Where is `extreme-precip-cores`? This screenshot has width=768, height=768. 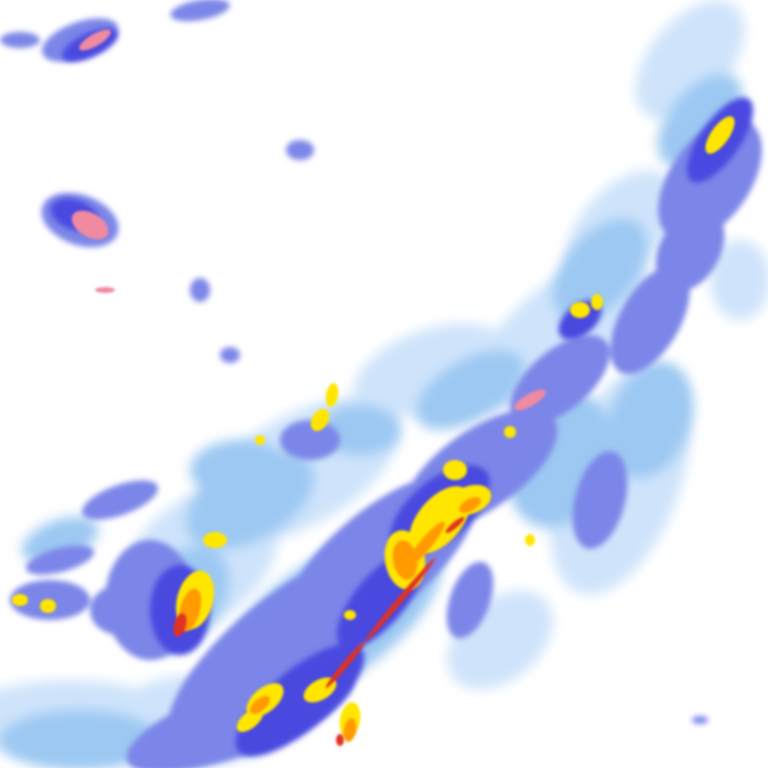
extreme-precip-cores is located at coordinates (319, 631).